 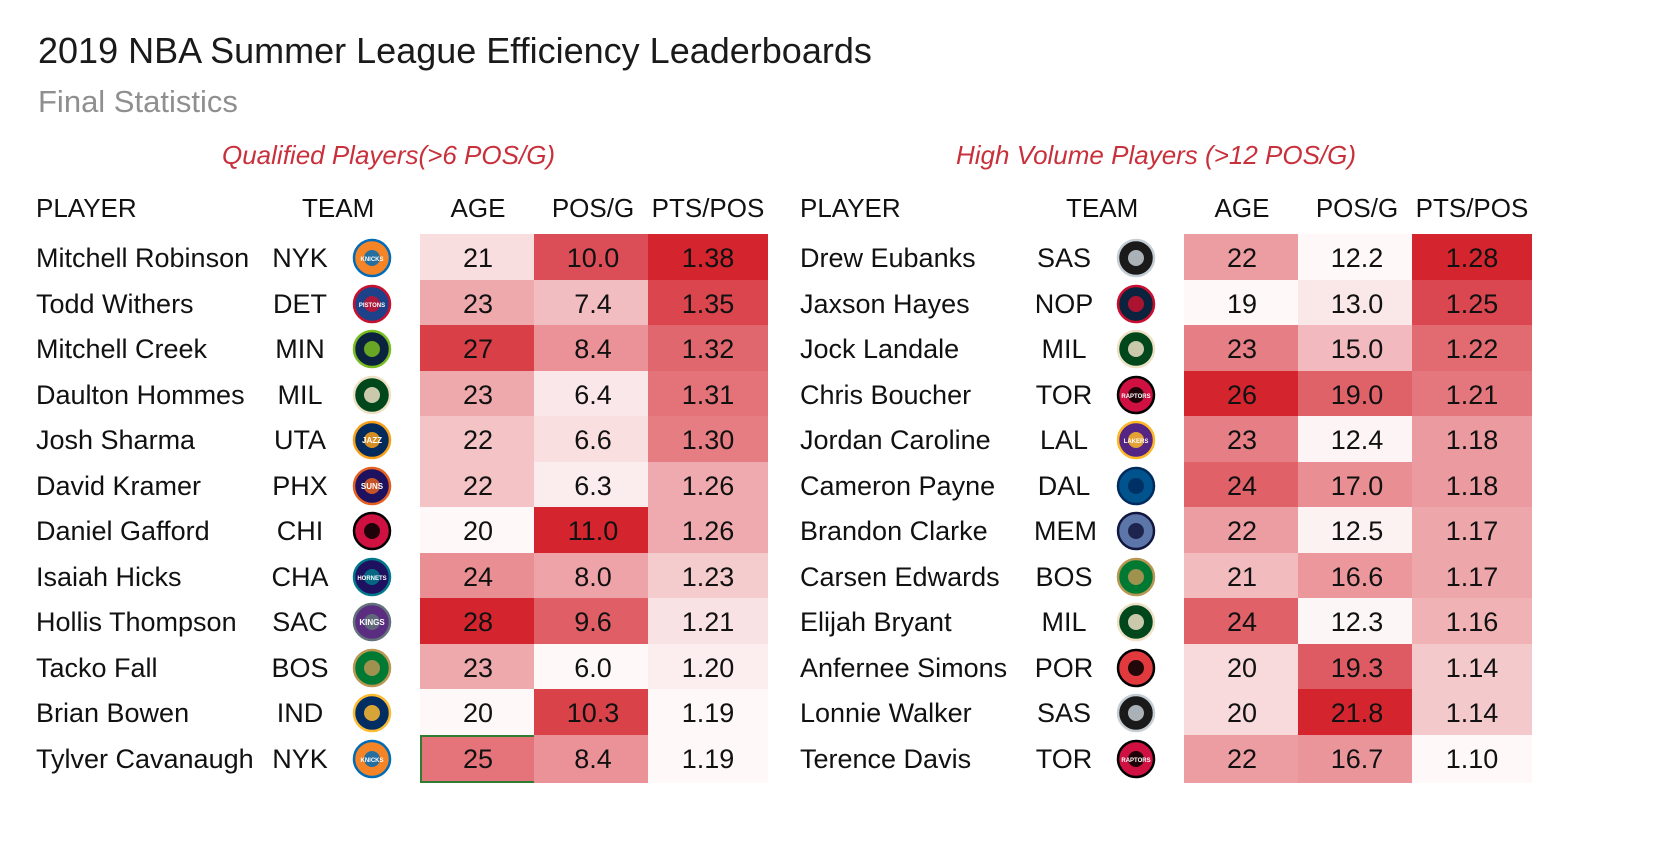 What do you see at coordinates (1357, 349) in the screenshot?
I see `pos-g-cell: 15.0` at bounding box center [1357, 349].